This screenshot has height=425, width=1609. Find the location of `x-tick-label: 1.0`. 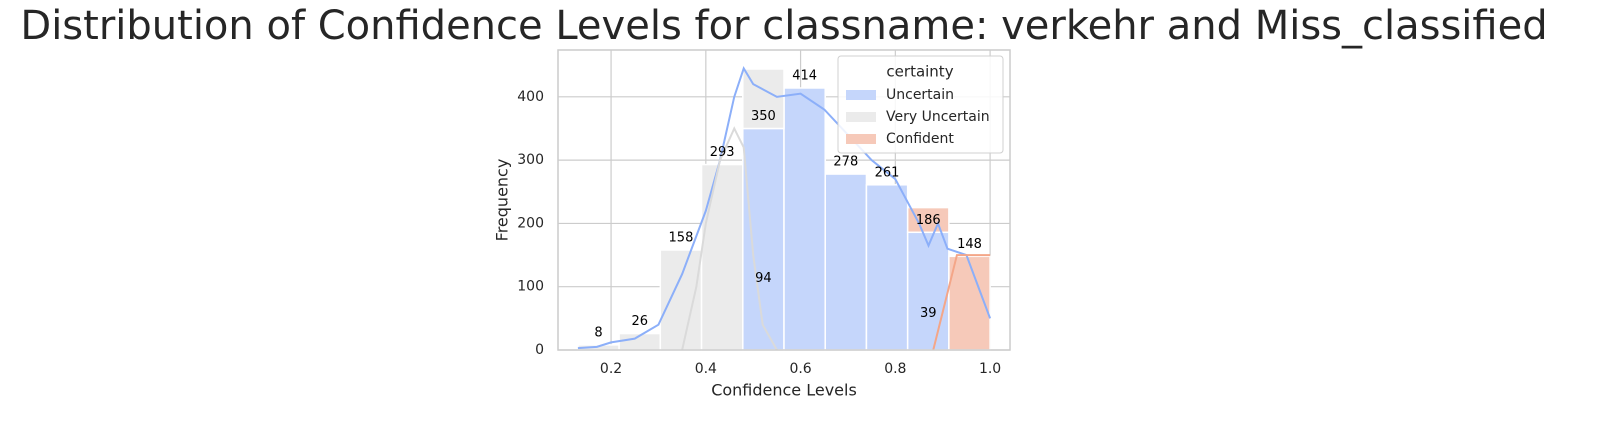

x-tick-label: 1.0 is located at coordinates (990, 369).